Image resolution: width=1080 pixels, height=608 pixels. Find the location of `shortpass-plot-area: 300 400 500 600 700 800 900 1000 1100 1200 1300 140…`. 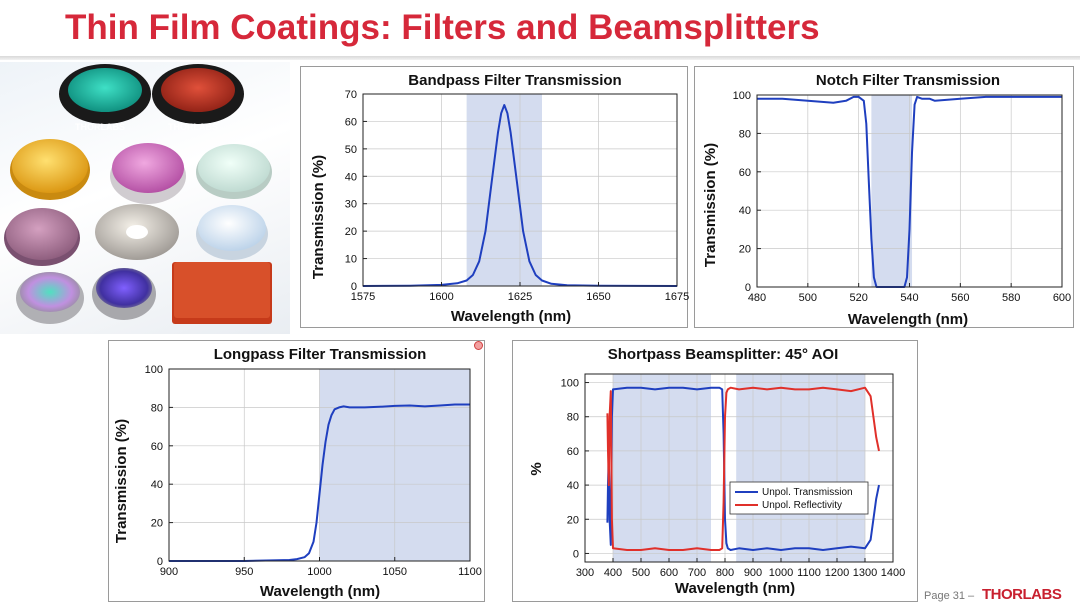

shortpass-plot-area: 300 400 500 600 700 800 900 1000 1100 1200 1300 140… is located at coordinates (733, 476).